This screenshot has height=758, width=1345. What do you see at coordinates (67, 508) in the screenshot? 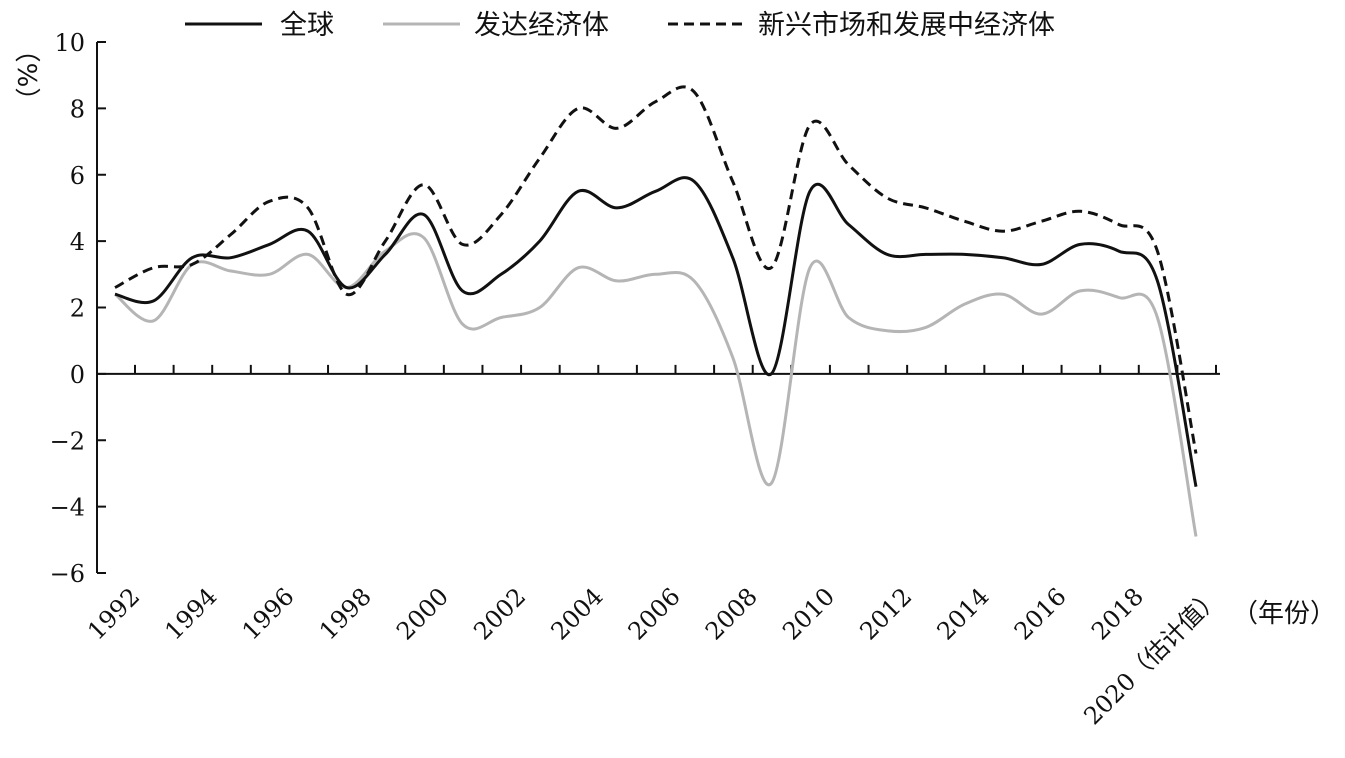
I see `y-tick-label: −4` at bounding box center [67, 508].